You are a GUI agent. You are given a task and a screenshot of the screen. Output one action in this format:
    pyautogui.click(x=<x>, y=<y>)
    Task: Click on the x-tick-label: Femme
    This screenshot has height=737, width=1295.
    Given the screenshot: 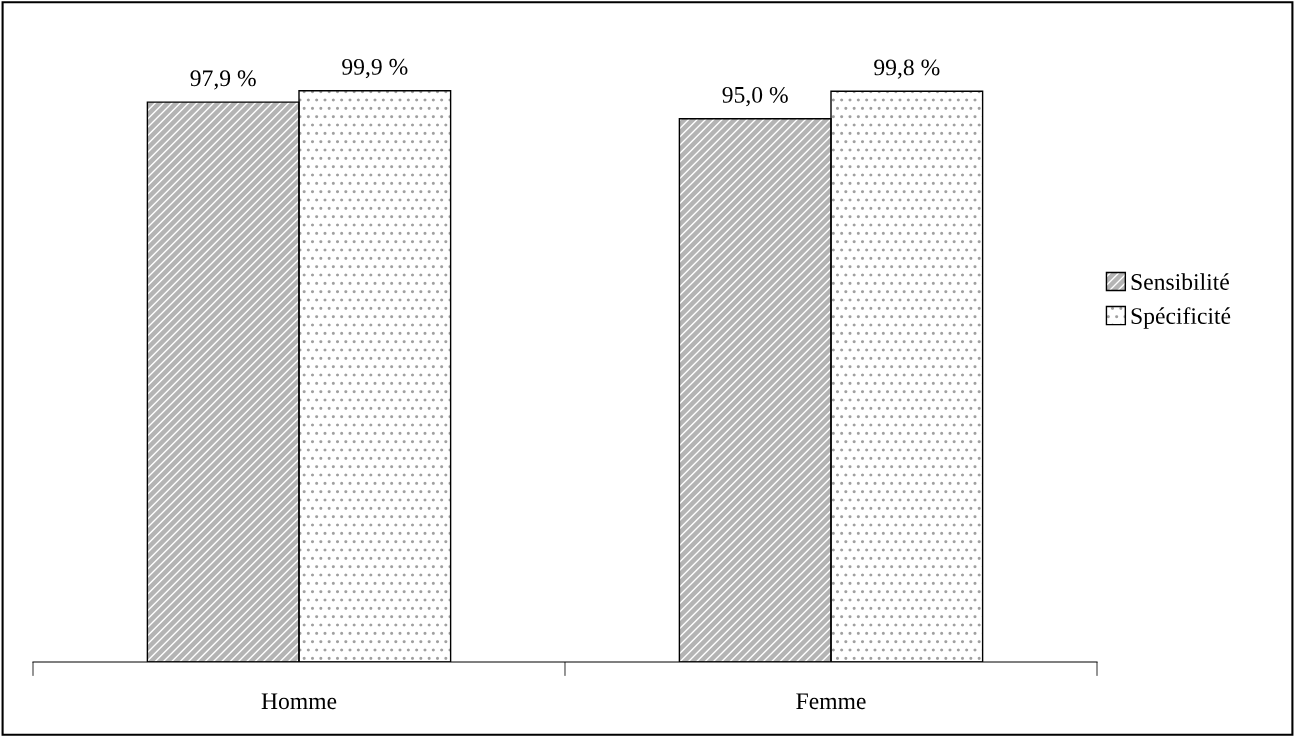 What is the action you would take?
    pyautogui.click(x=831, y=701)
    